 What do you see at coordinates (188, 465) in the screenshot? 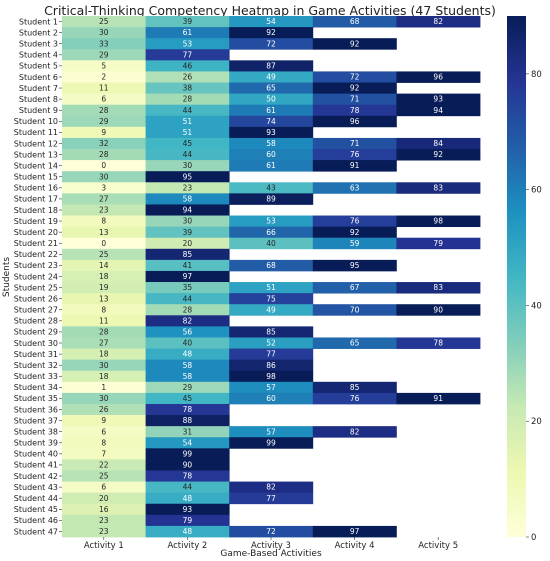
I see `cell-value-label: 90` at bounding box center [188, 465].